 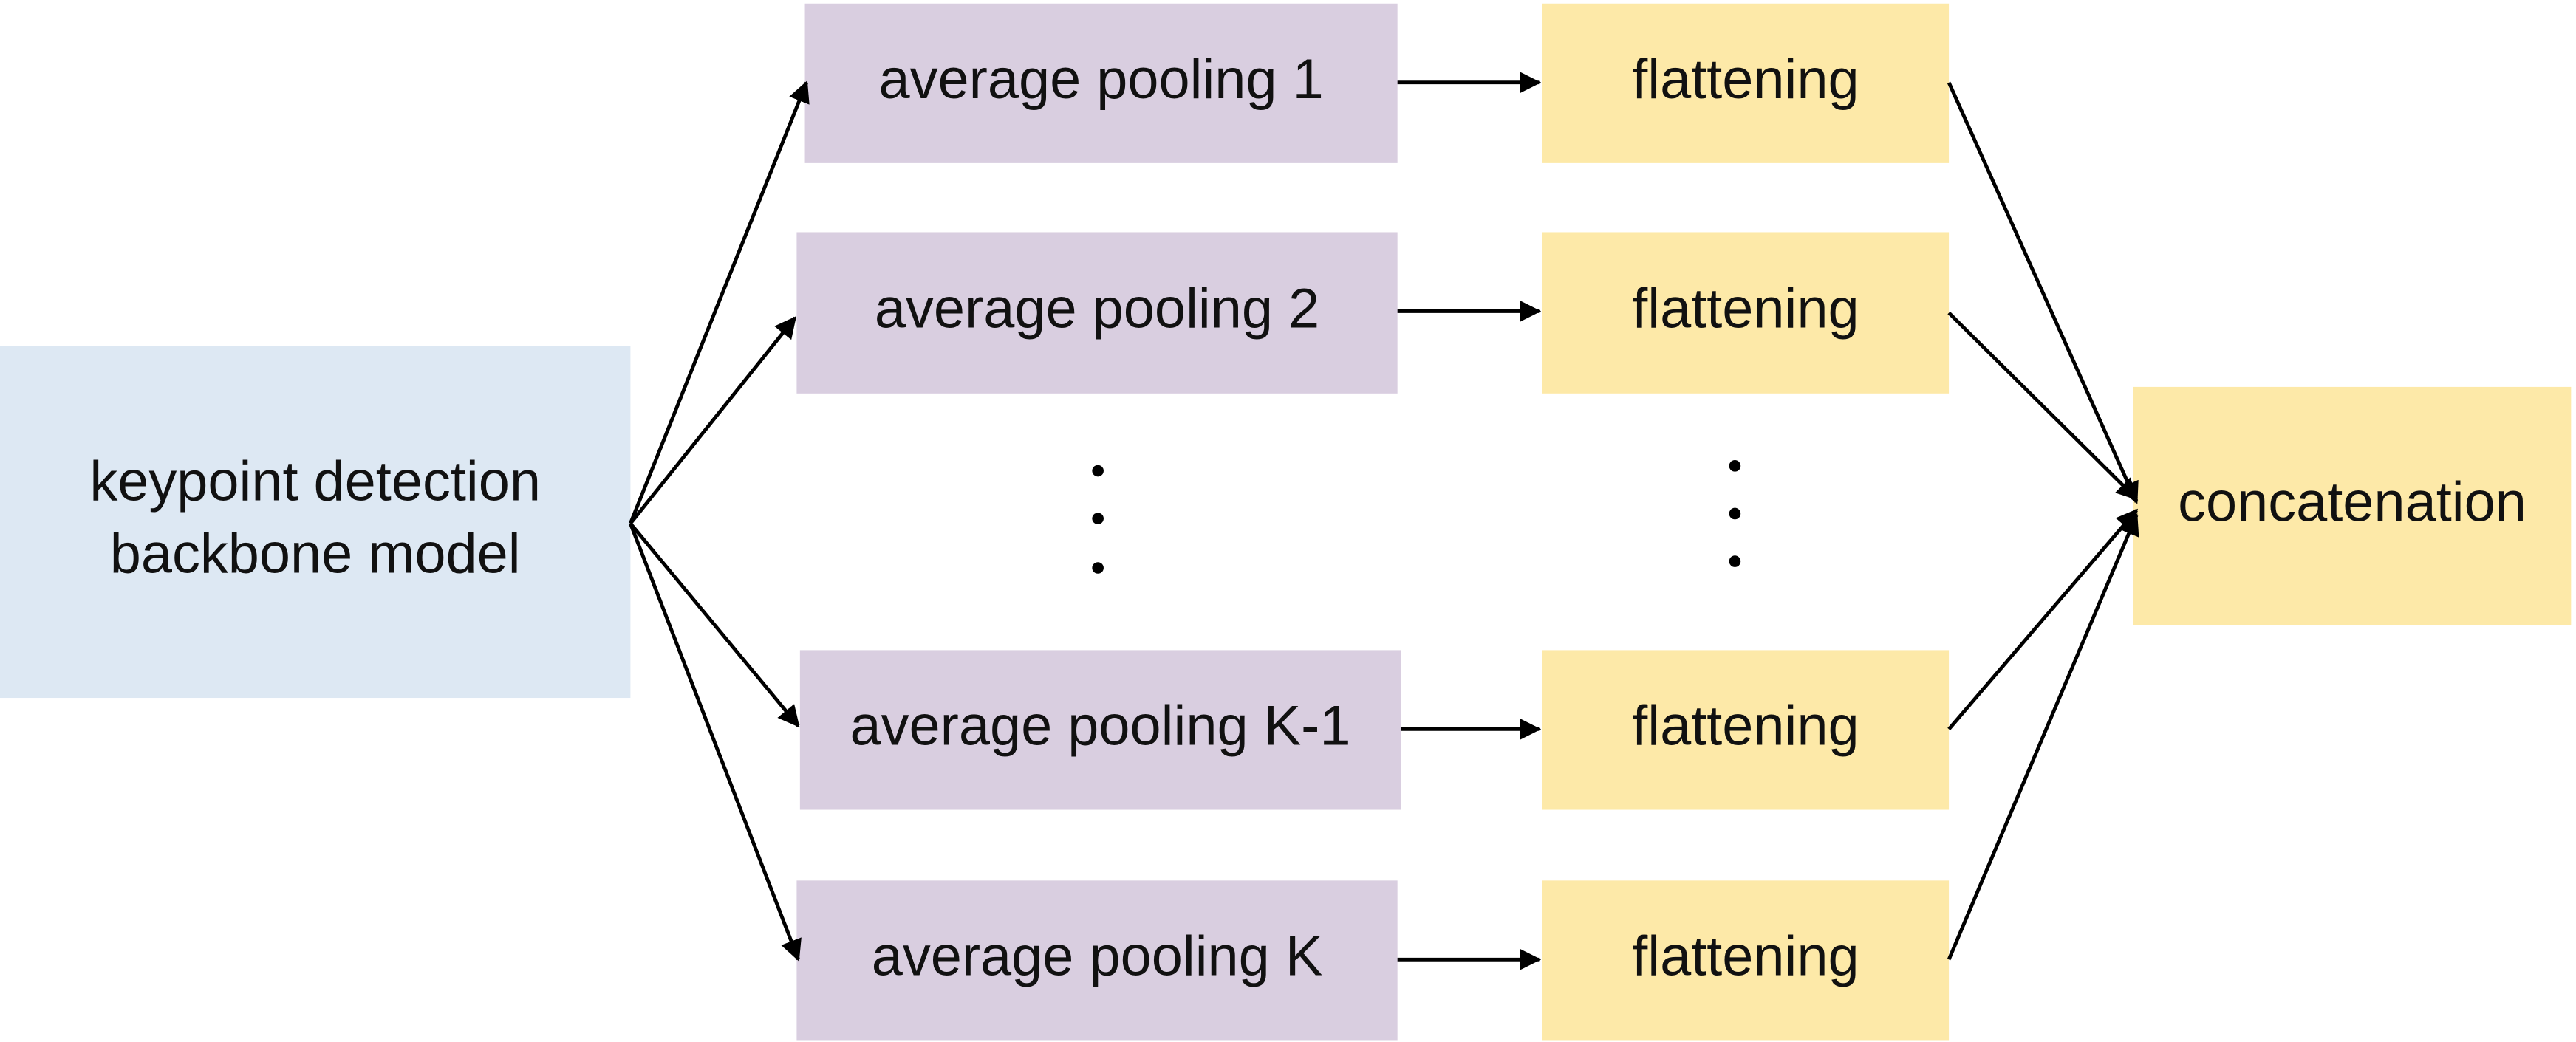 What do you see at coordinates (315, 554) in the screenshot?
I see `node-label: backbone model` at bounding box center [315, 554].